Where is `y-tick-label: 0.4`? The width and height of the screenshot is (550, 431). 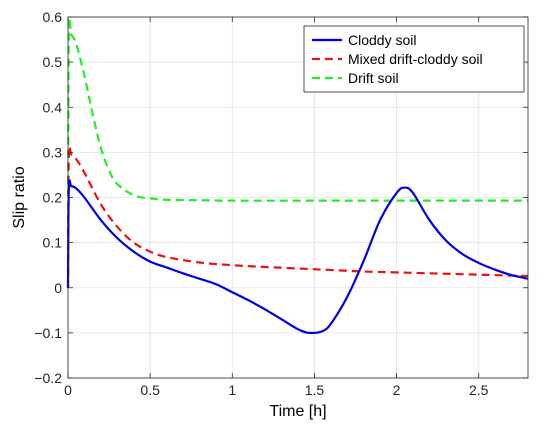
y-tick-label: 0.4 is located at coordinates (53, 107).